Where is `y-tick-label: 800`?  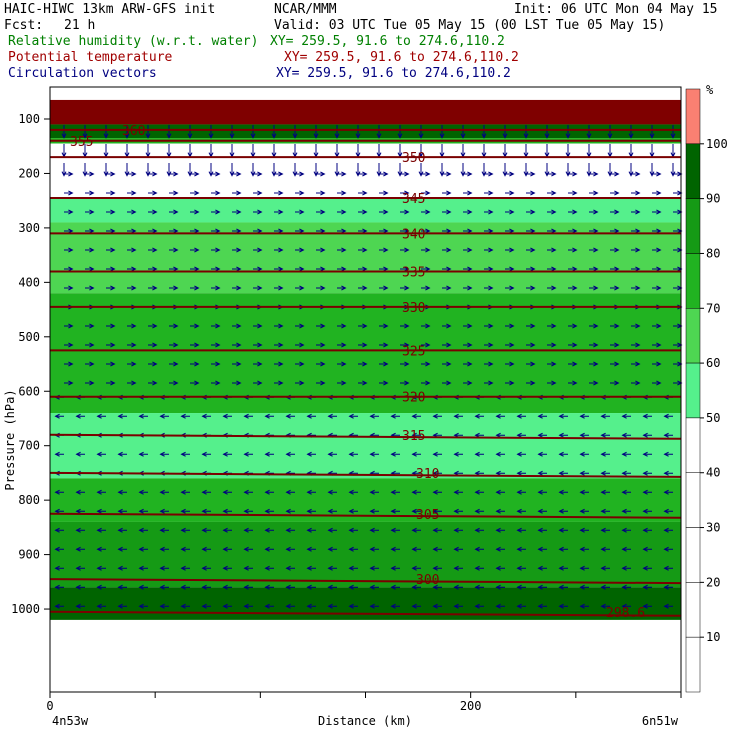 y-tick-label: 800 is located at coordinates (29, 500).